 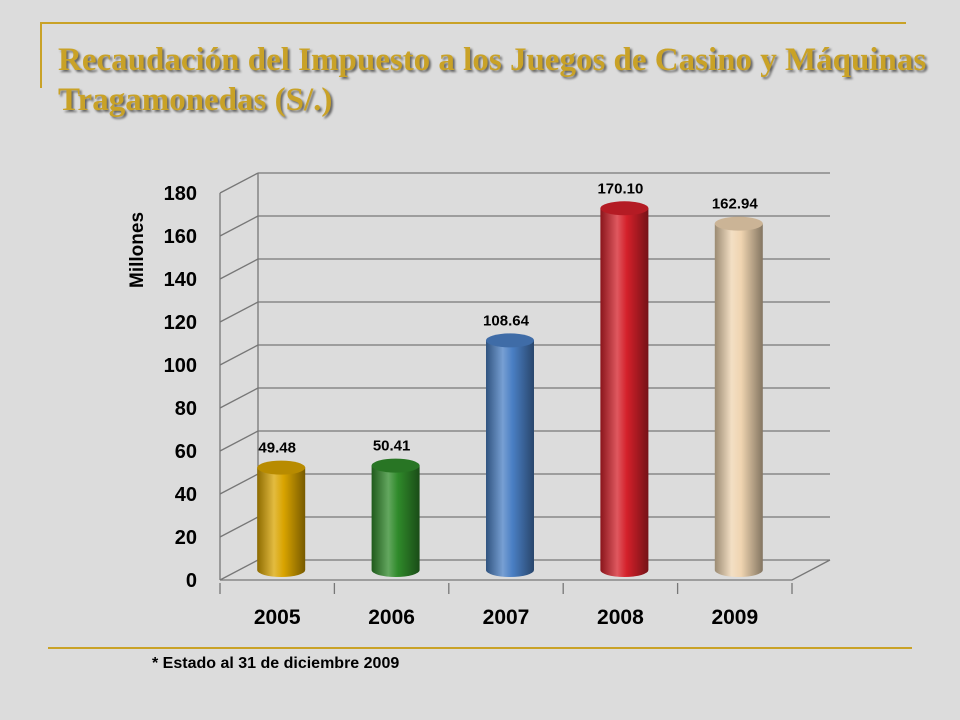 What do you see at coordinates (473, 23) in the screenshot?
I see `top-accent-rule` at bounding box center [473, 23].